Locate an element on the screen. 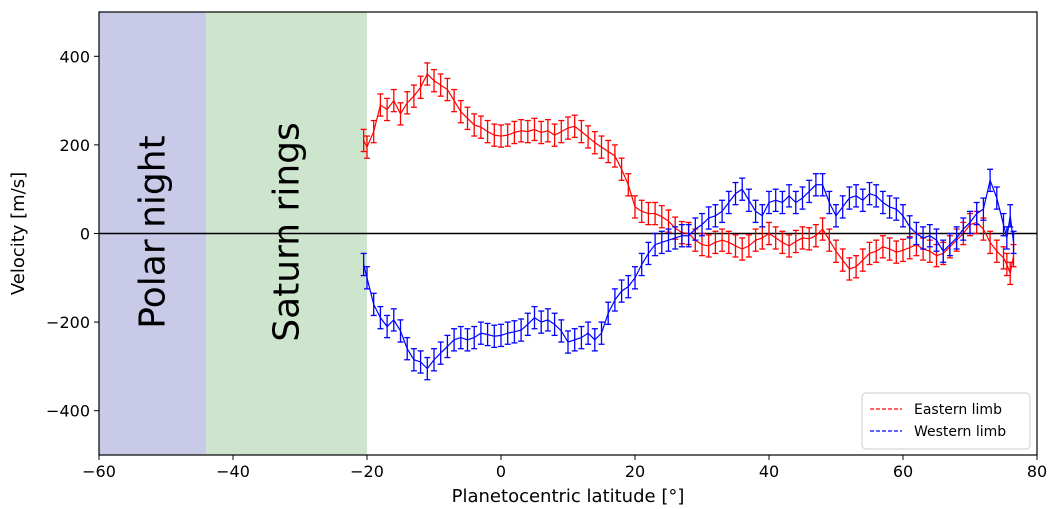 The width and height of the screenshot is (1051, 509). legend-box is located at coordinates (946, 421).